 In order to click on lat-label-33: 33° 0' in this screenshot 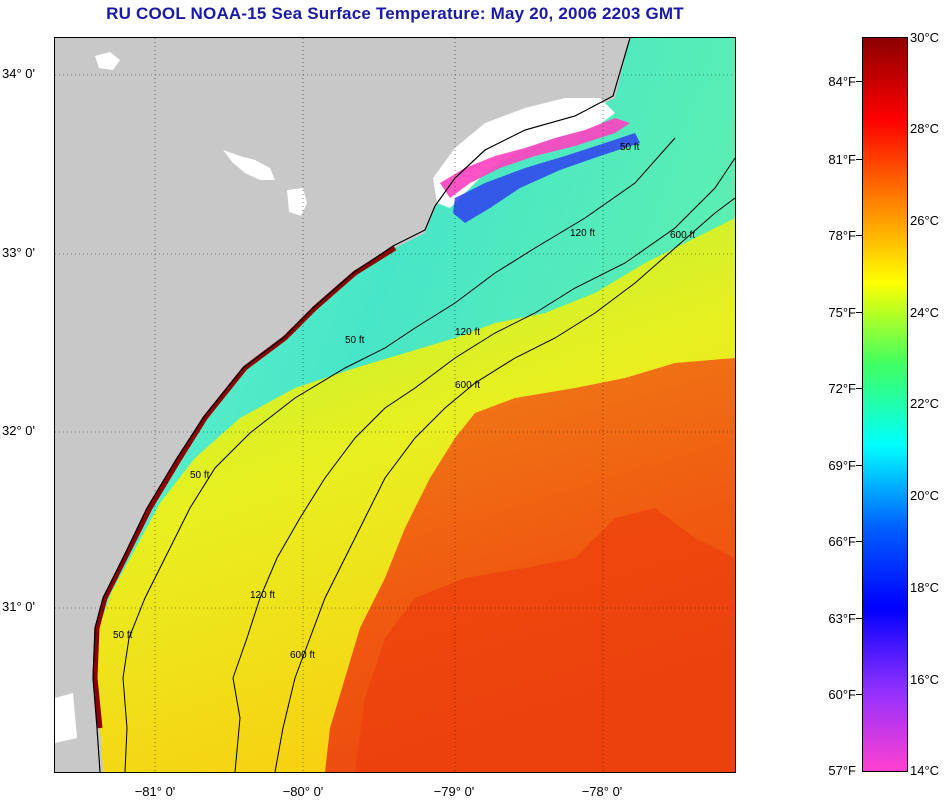, I will do `click(18, 252)`.